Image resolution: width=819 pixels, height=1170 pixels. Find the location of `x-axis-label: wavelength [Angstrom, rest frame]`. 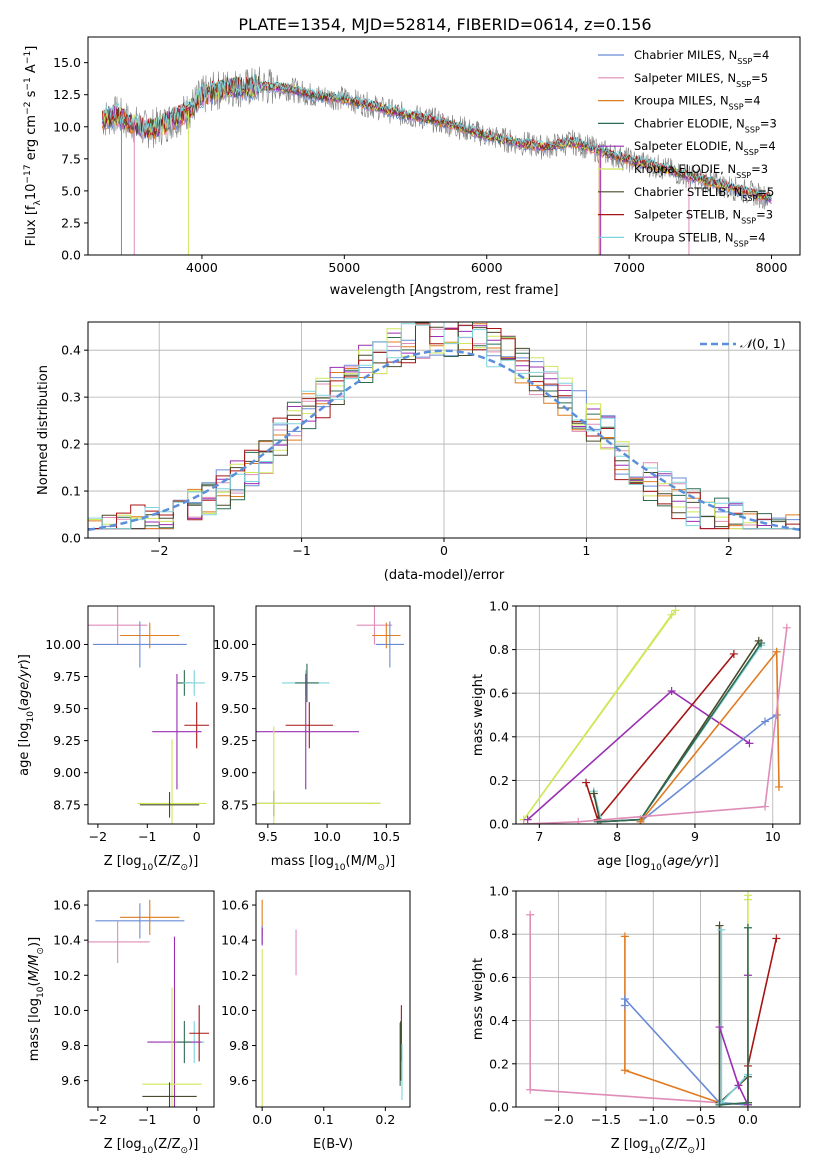

x-axis-label: wavelength [Angstrom, rest frame] is located at coordinates (444, 290).